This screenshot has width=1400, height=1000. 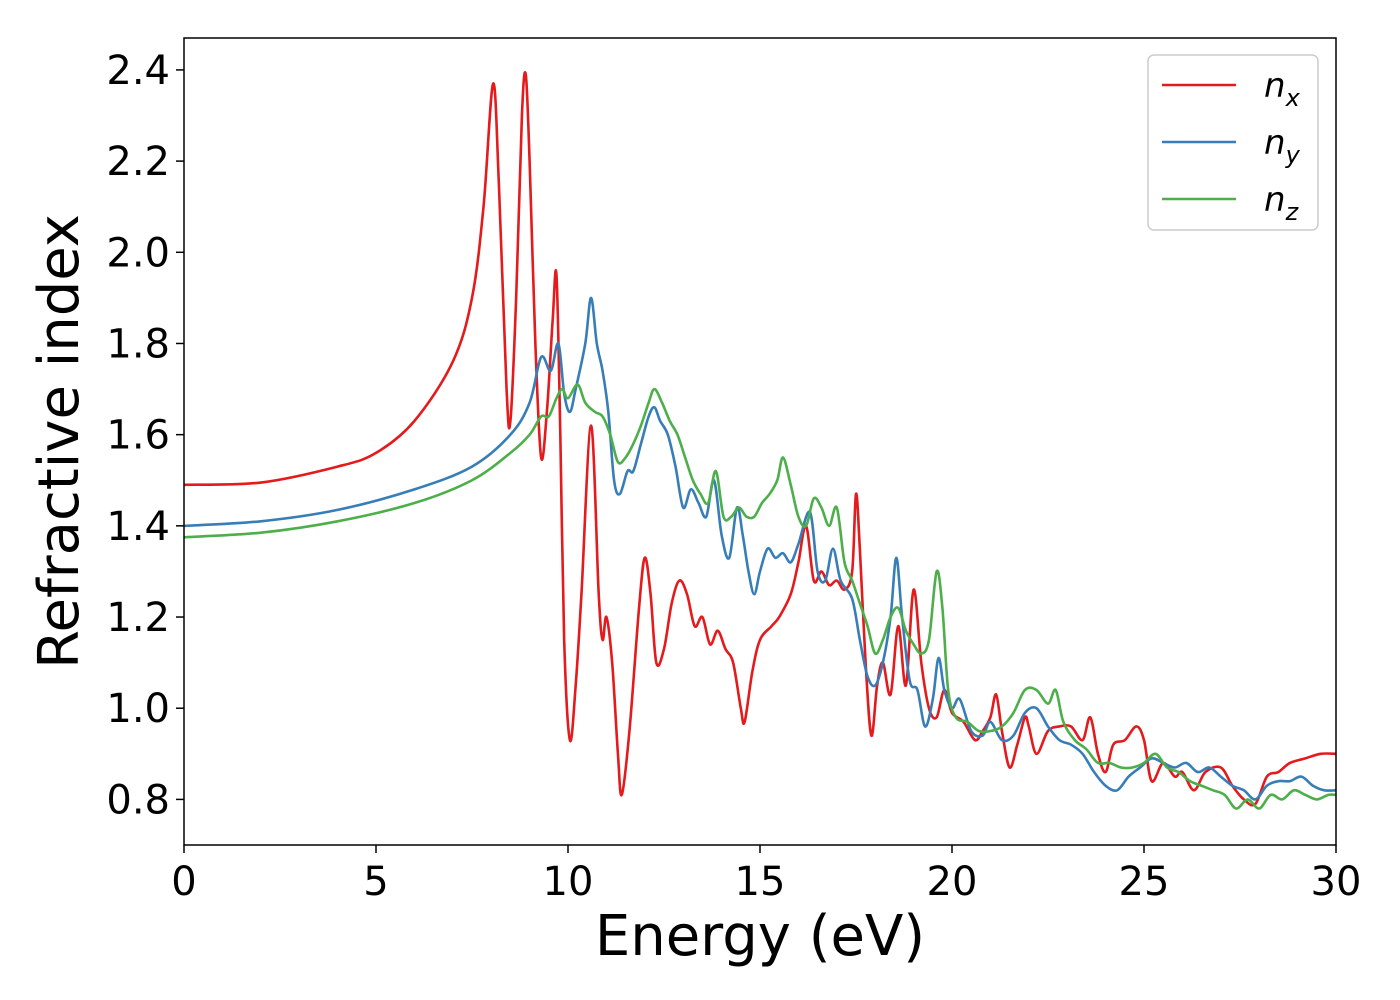 I want to click on x-axis-ticks: 0 5 10 15 20 25 30, so click(x=766, y=875).